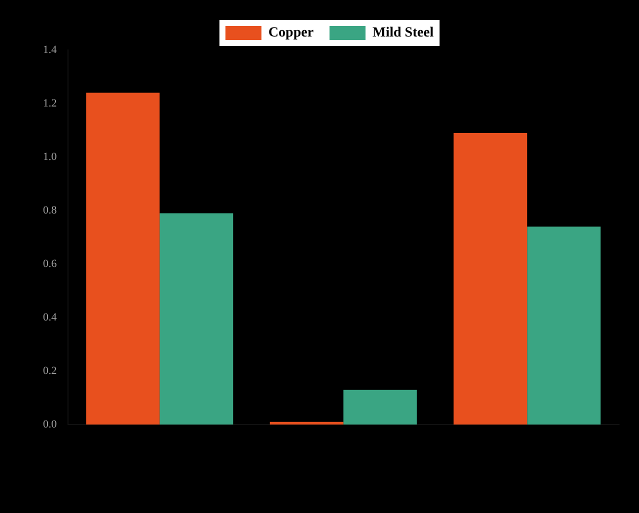  I want to click on y-tick-label: 0.8, so click(50, 210).